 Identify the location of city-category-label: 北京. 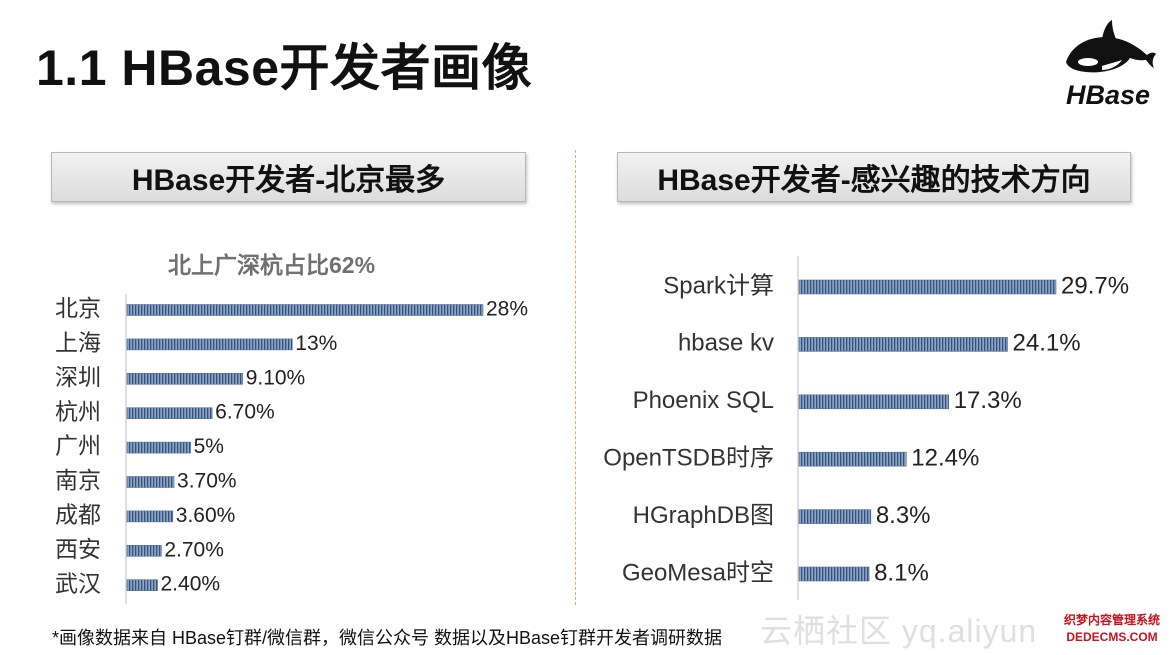
(78, 308).